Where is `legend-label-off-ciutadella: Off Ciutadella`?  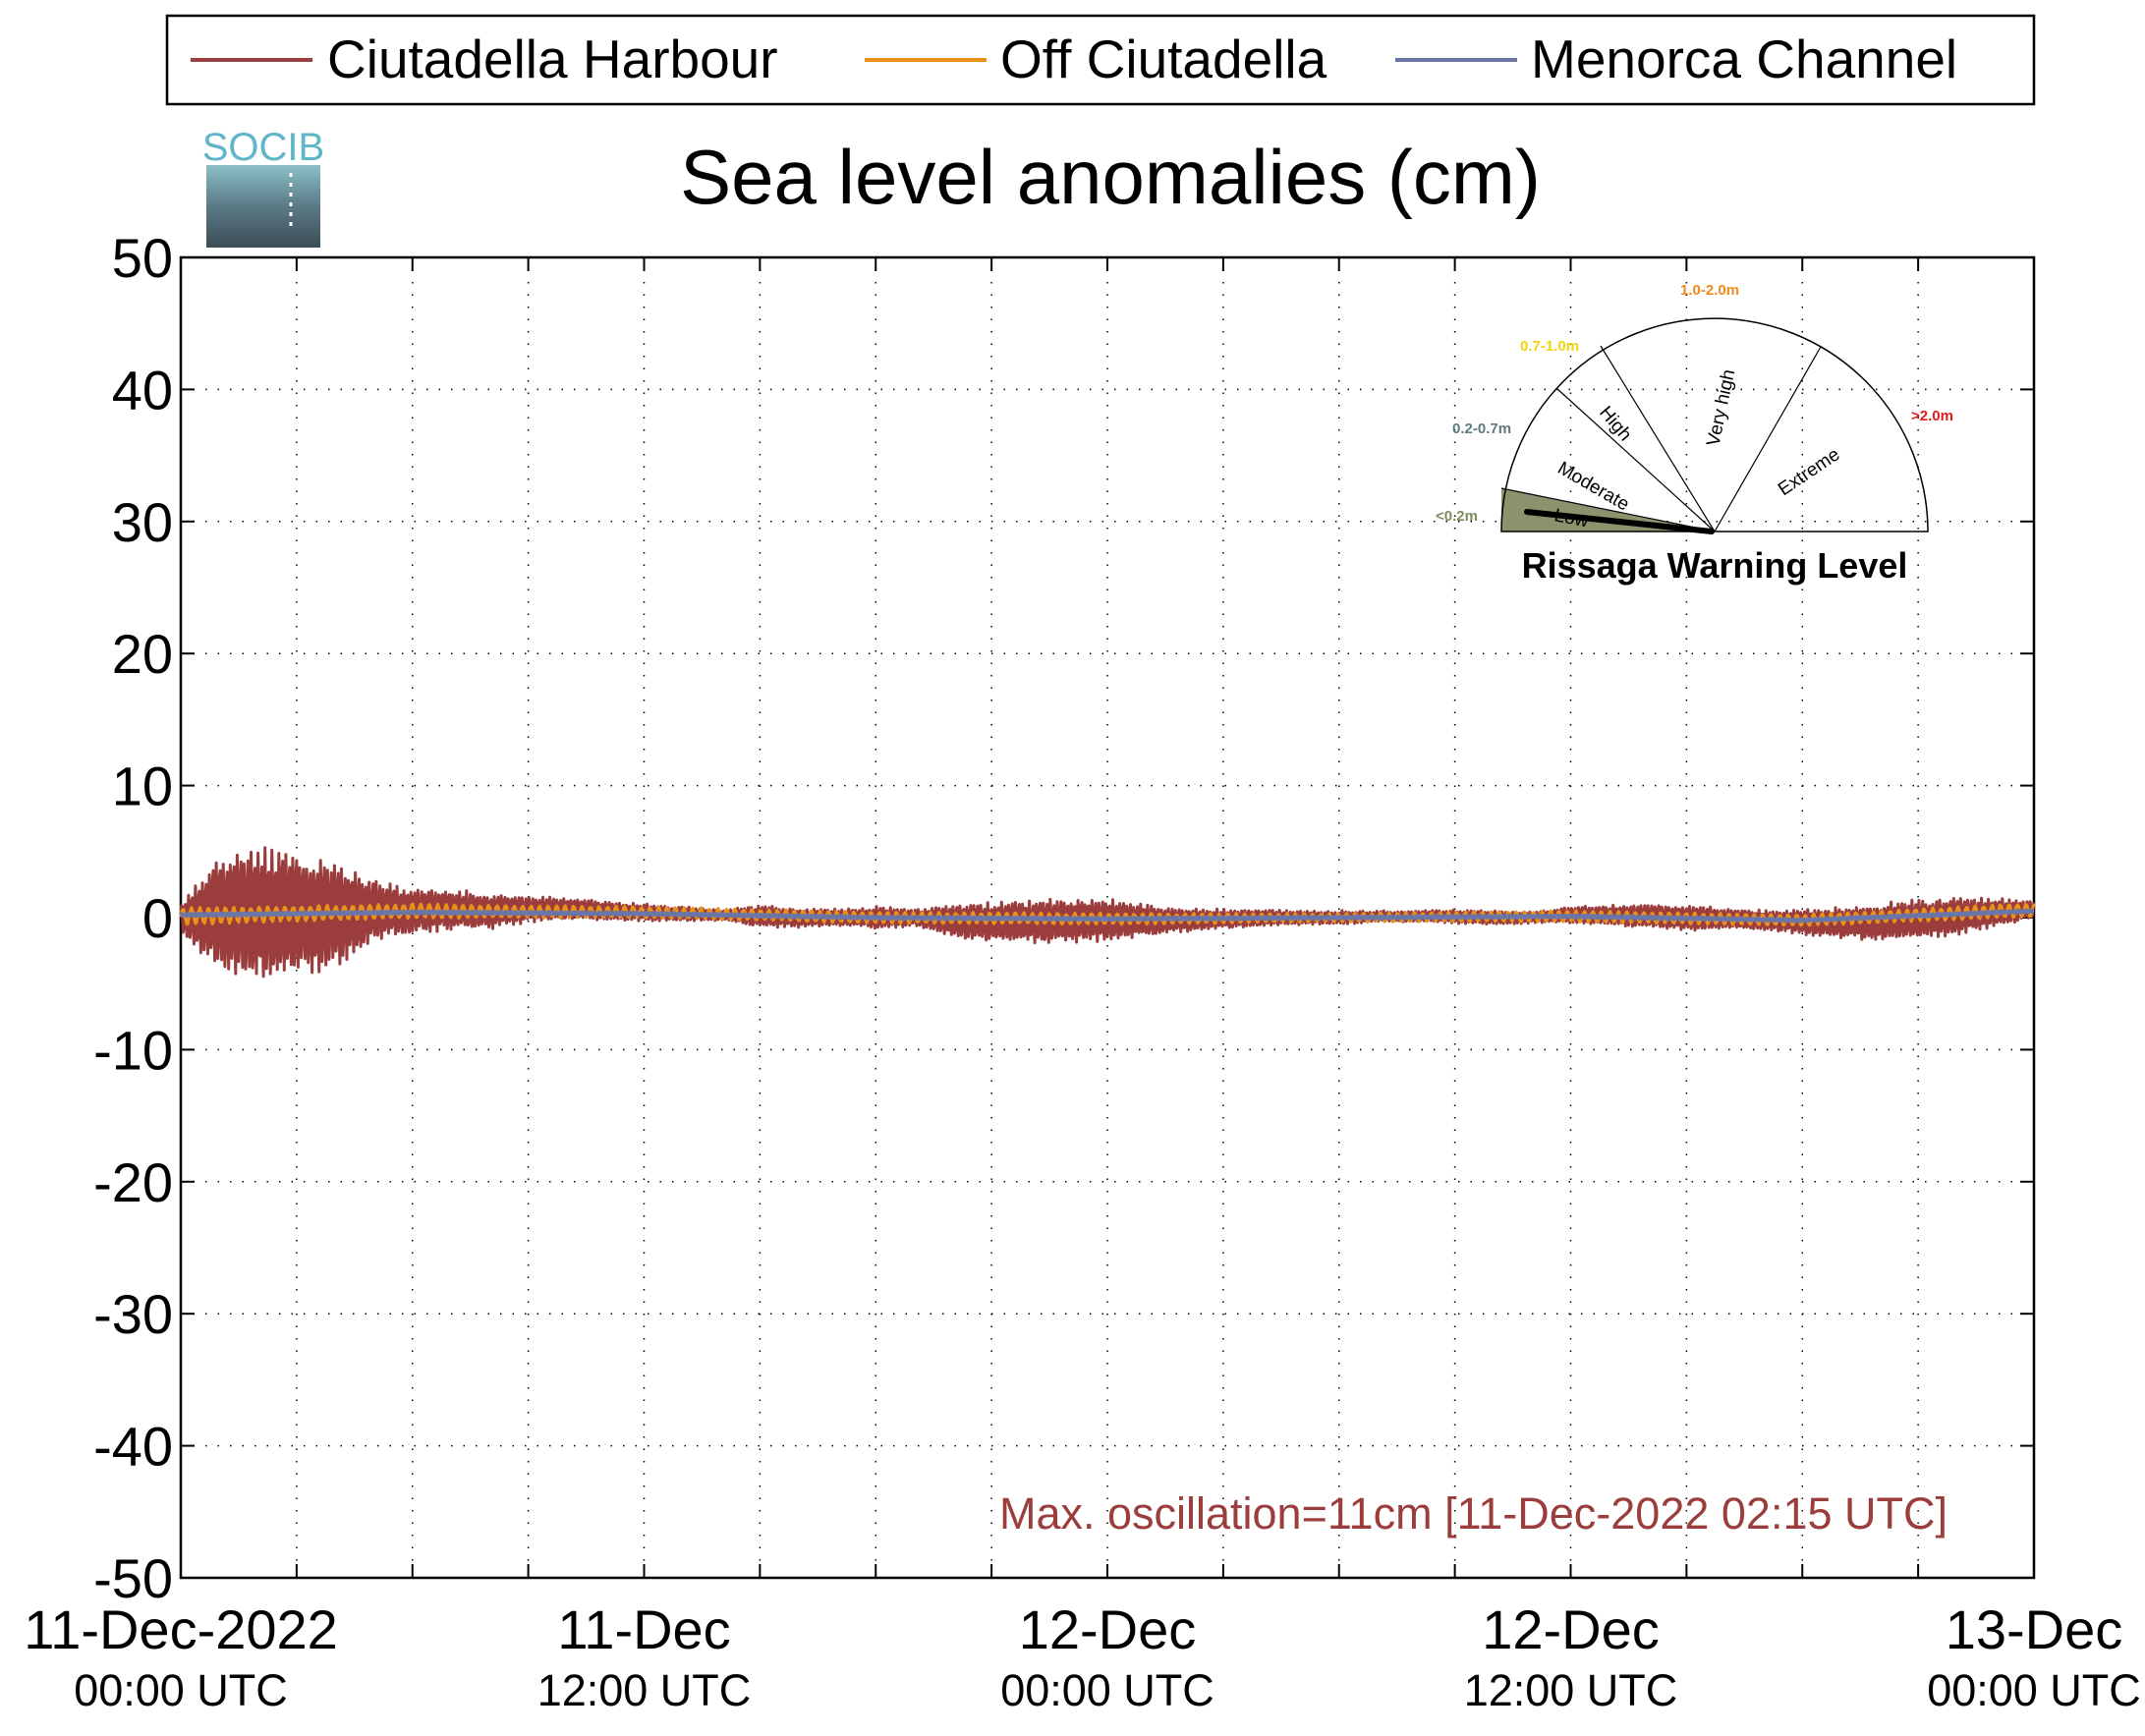 legend-label-off-ciutadella: Off Ciutadella is located at coordinates (1163, 58).